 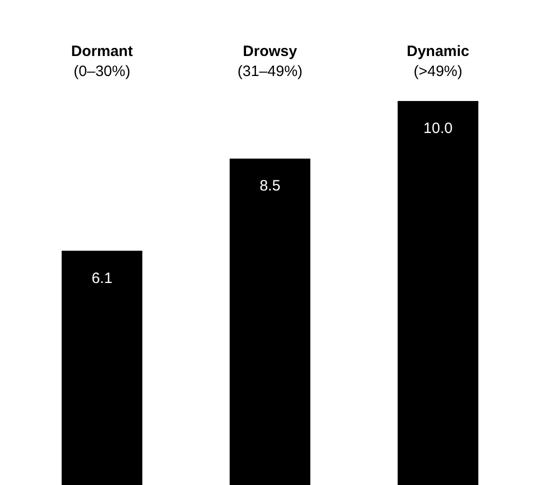 I want to click on data-label: 8.5, so click(x=270, y=186).